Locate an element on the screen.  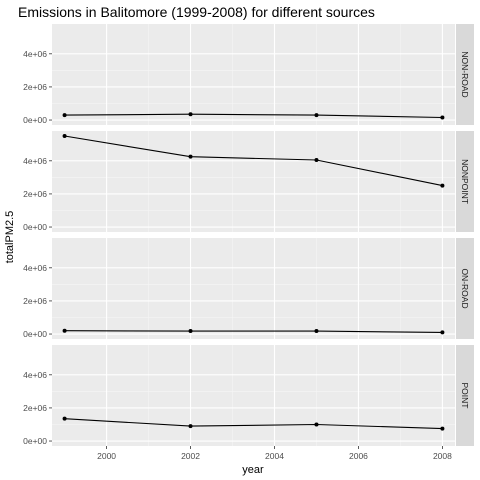
x-axis-title: year is located at coordinates (253, 470).